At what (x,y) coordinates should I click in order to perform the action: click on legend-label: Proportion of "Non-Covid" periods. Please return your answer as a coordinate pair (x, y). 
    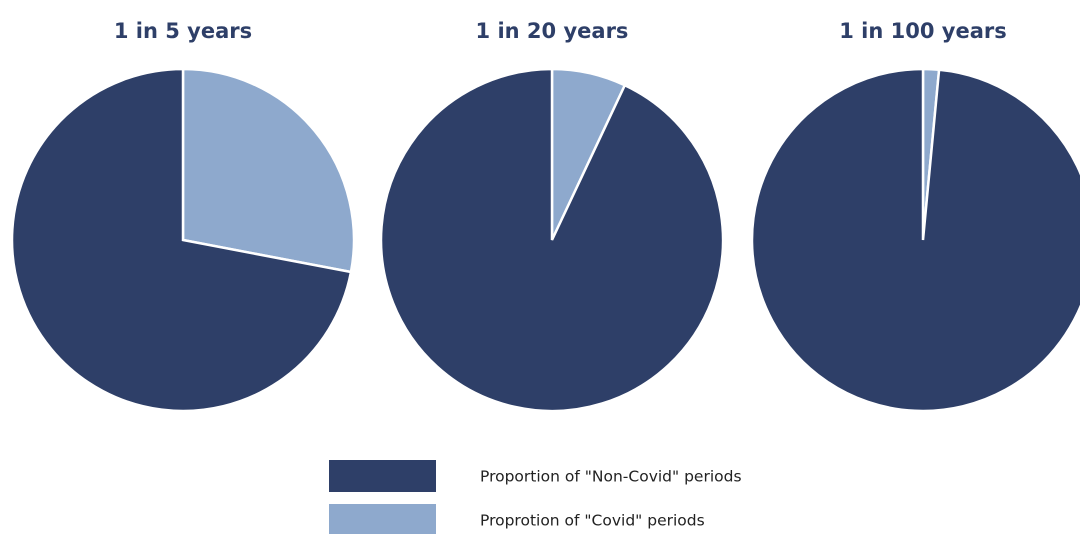
    Looking at the image, I should click on (611, 477).